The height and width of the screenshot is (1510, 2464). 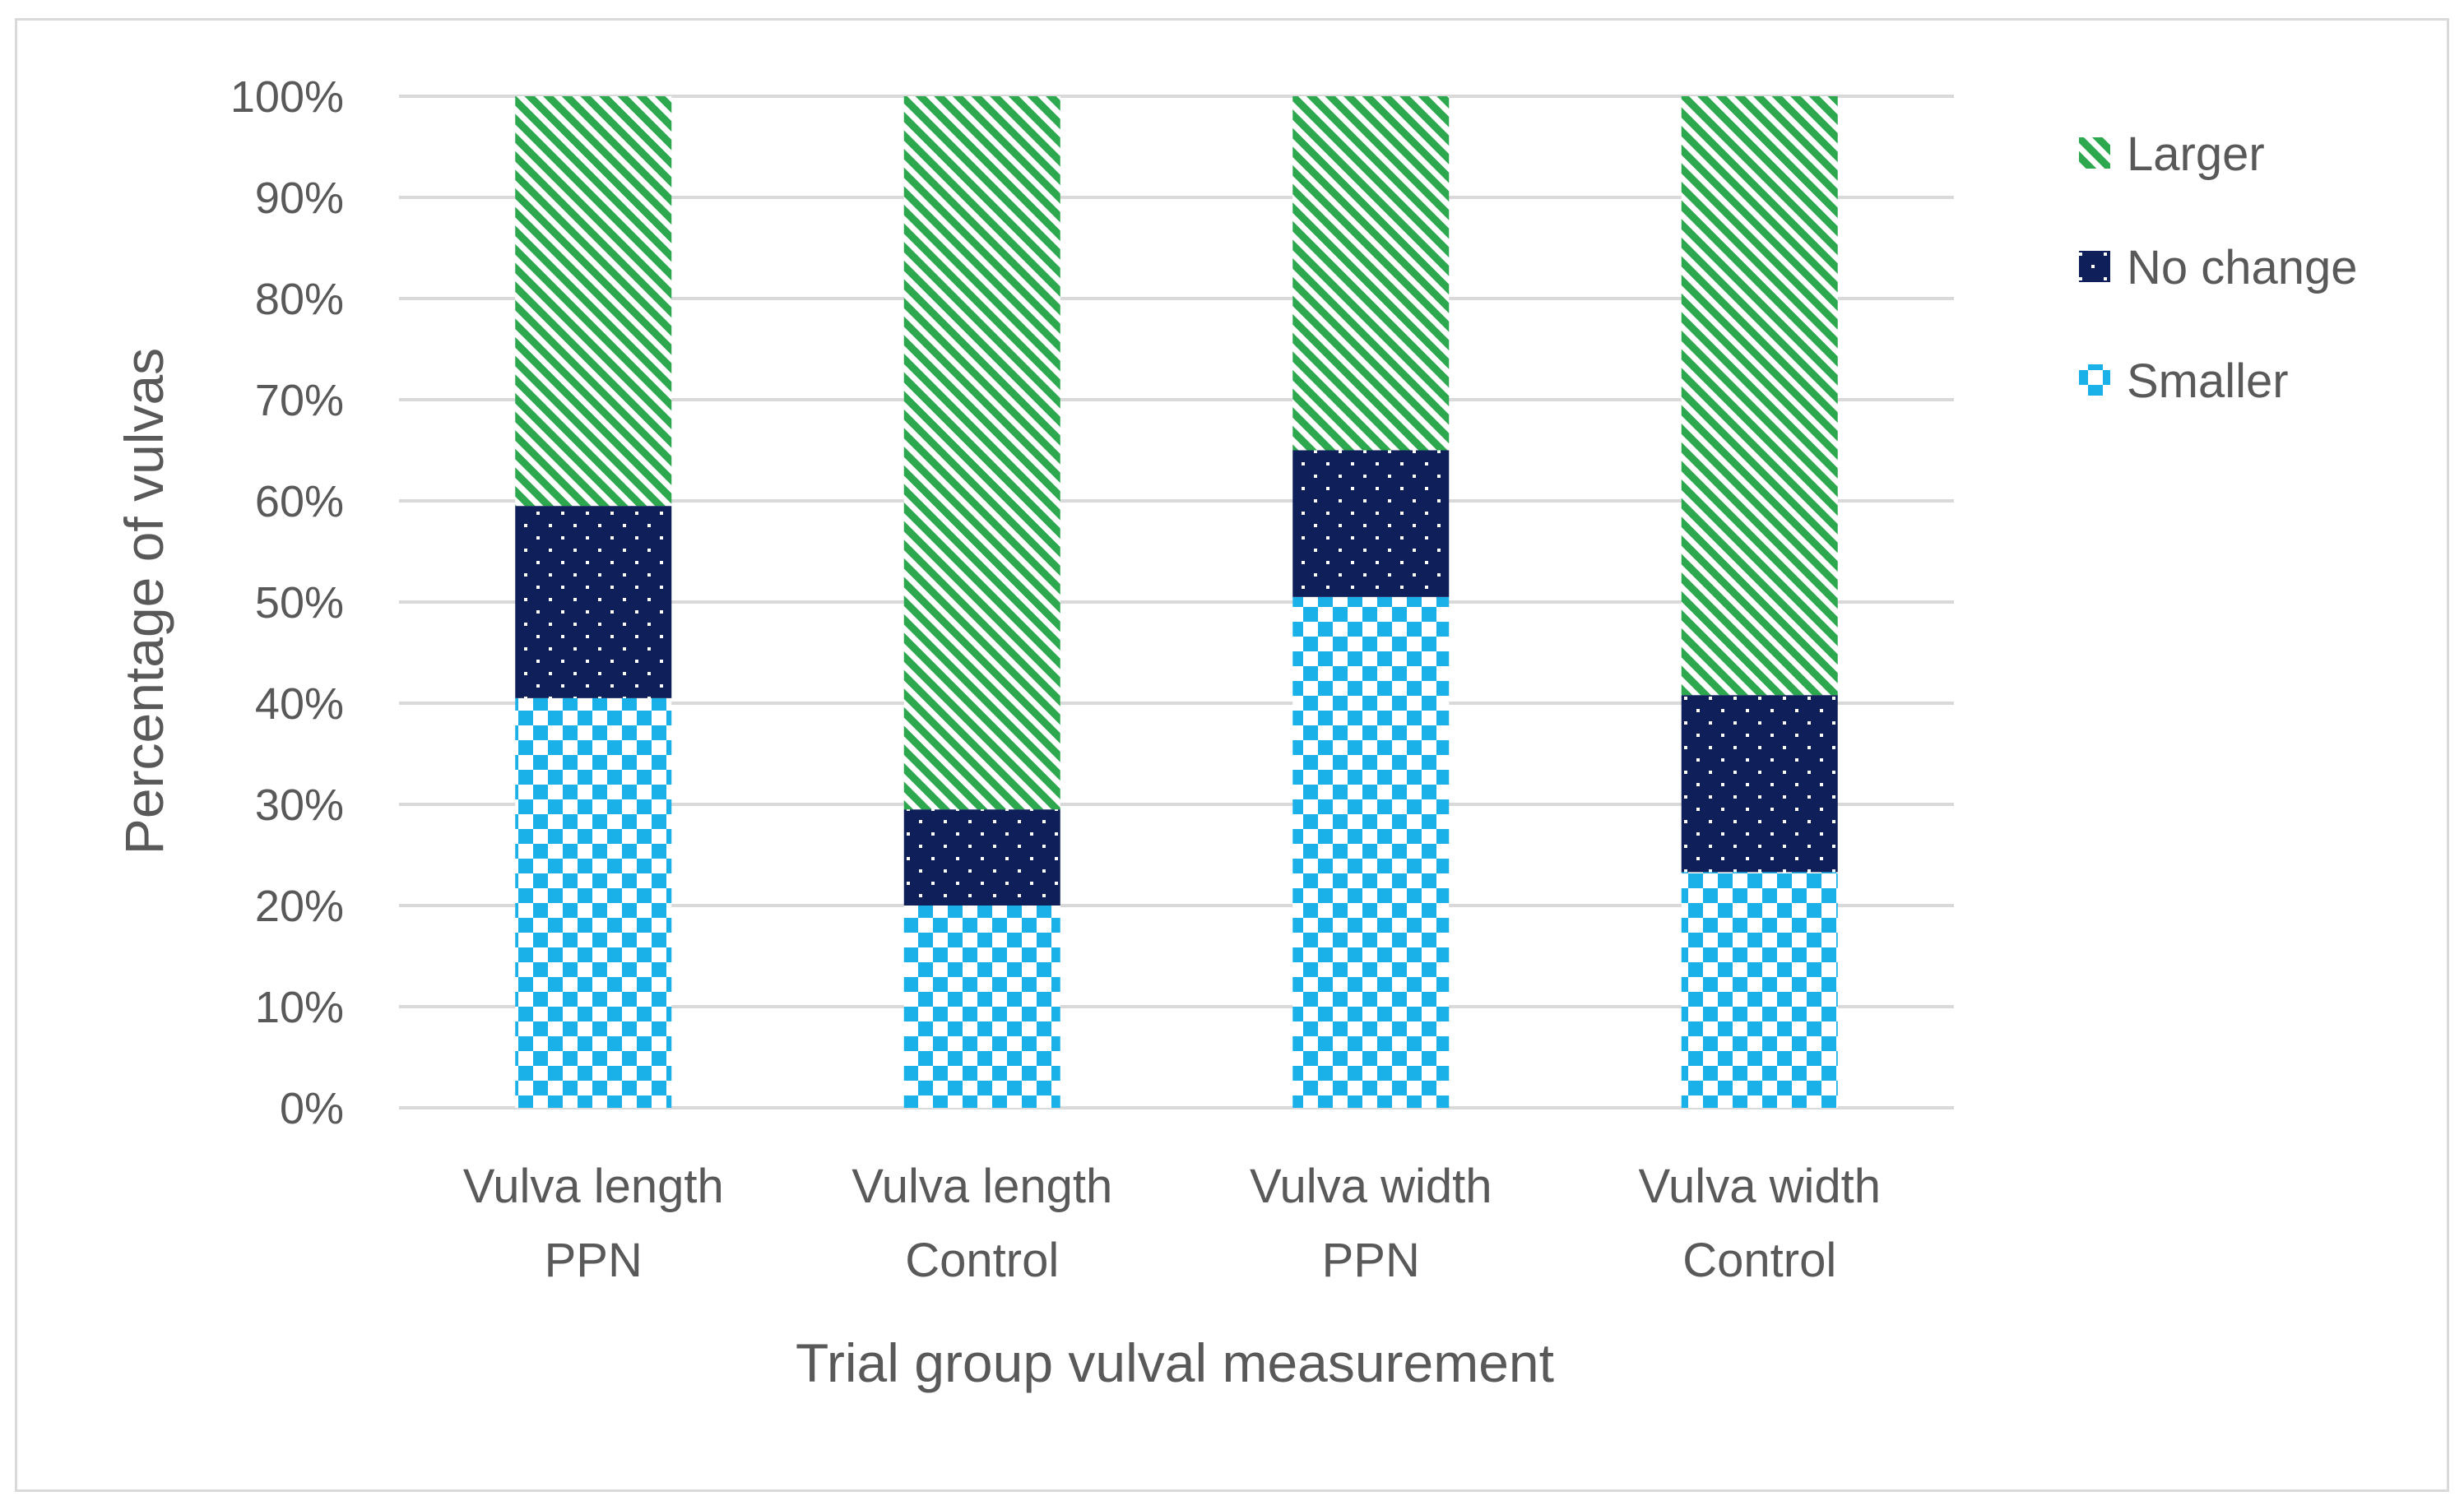 What do you see at coordinates (299, 805) in the screenshot?
I see `y-tick-label: 30%` at bounding box center [299, 805].